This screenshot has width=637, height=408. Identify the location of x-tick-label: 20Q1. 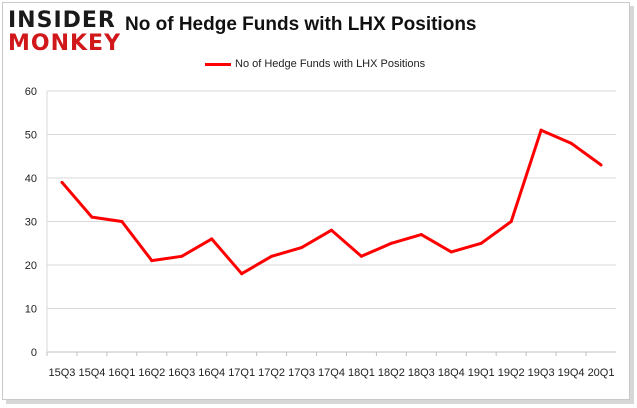
(601, 373).